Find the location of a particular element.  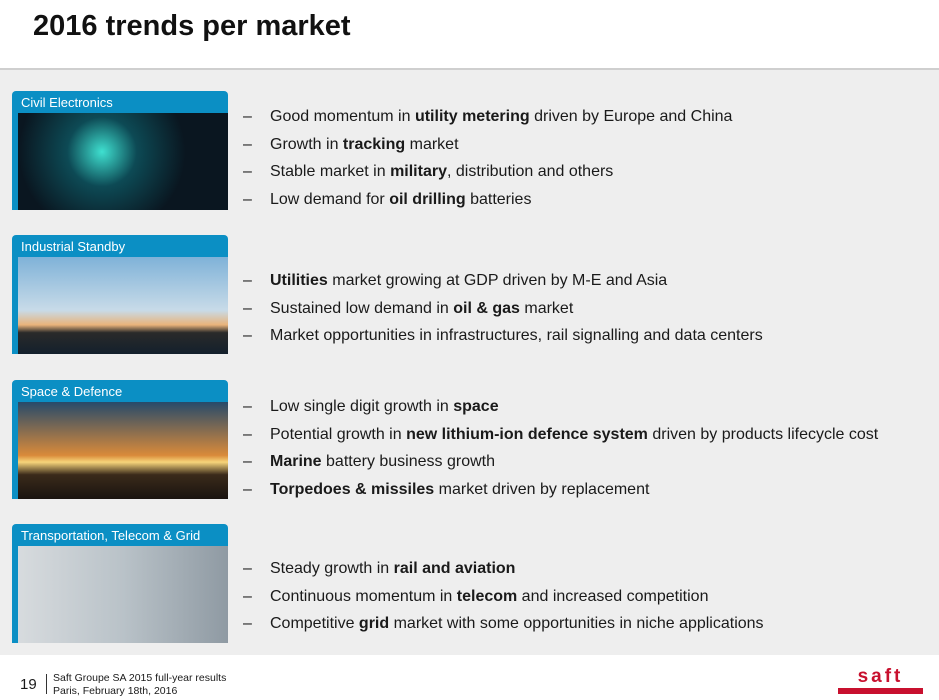

market-card-title: Space & Defence is located at coordinates (120, 391).